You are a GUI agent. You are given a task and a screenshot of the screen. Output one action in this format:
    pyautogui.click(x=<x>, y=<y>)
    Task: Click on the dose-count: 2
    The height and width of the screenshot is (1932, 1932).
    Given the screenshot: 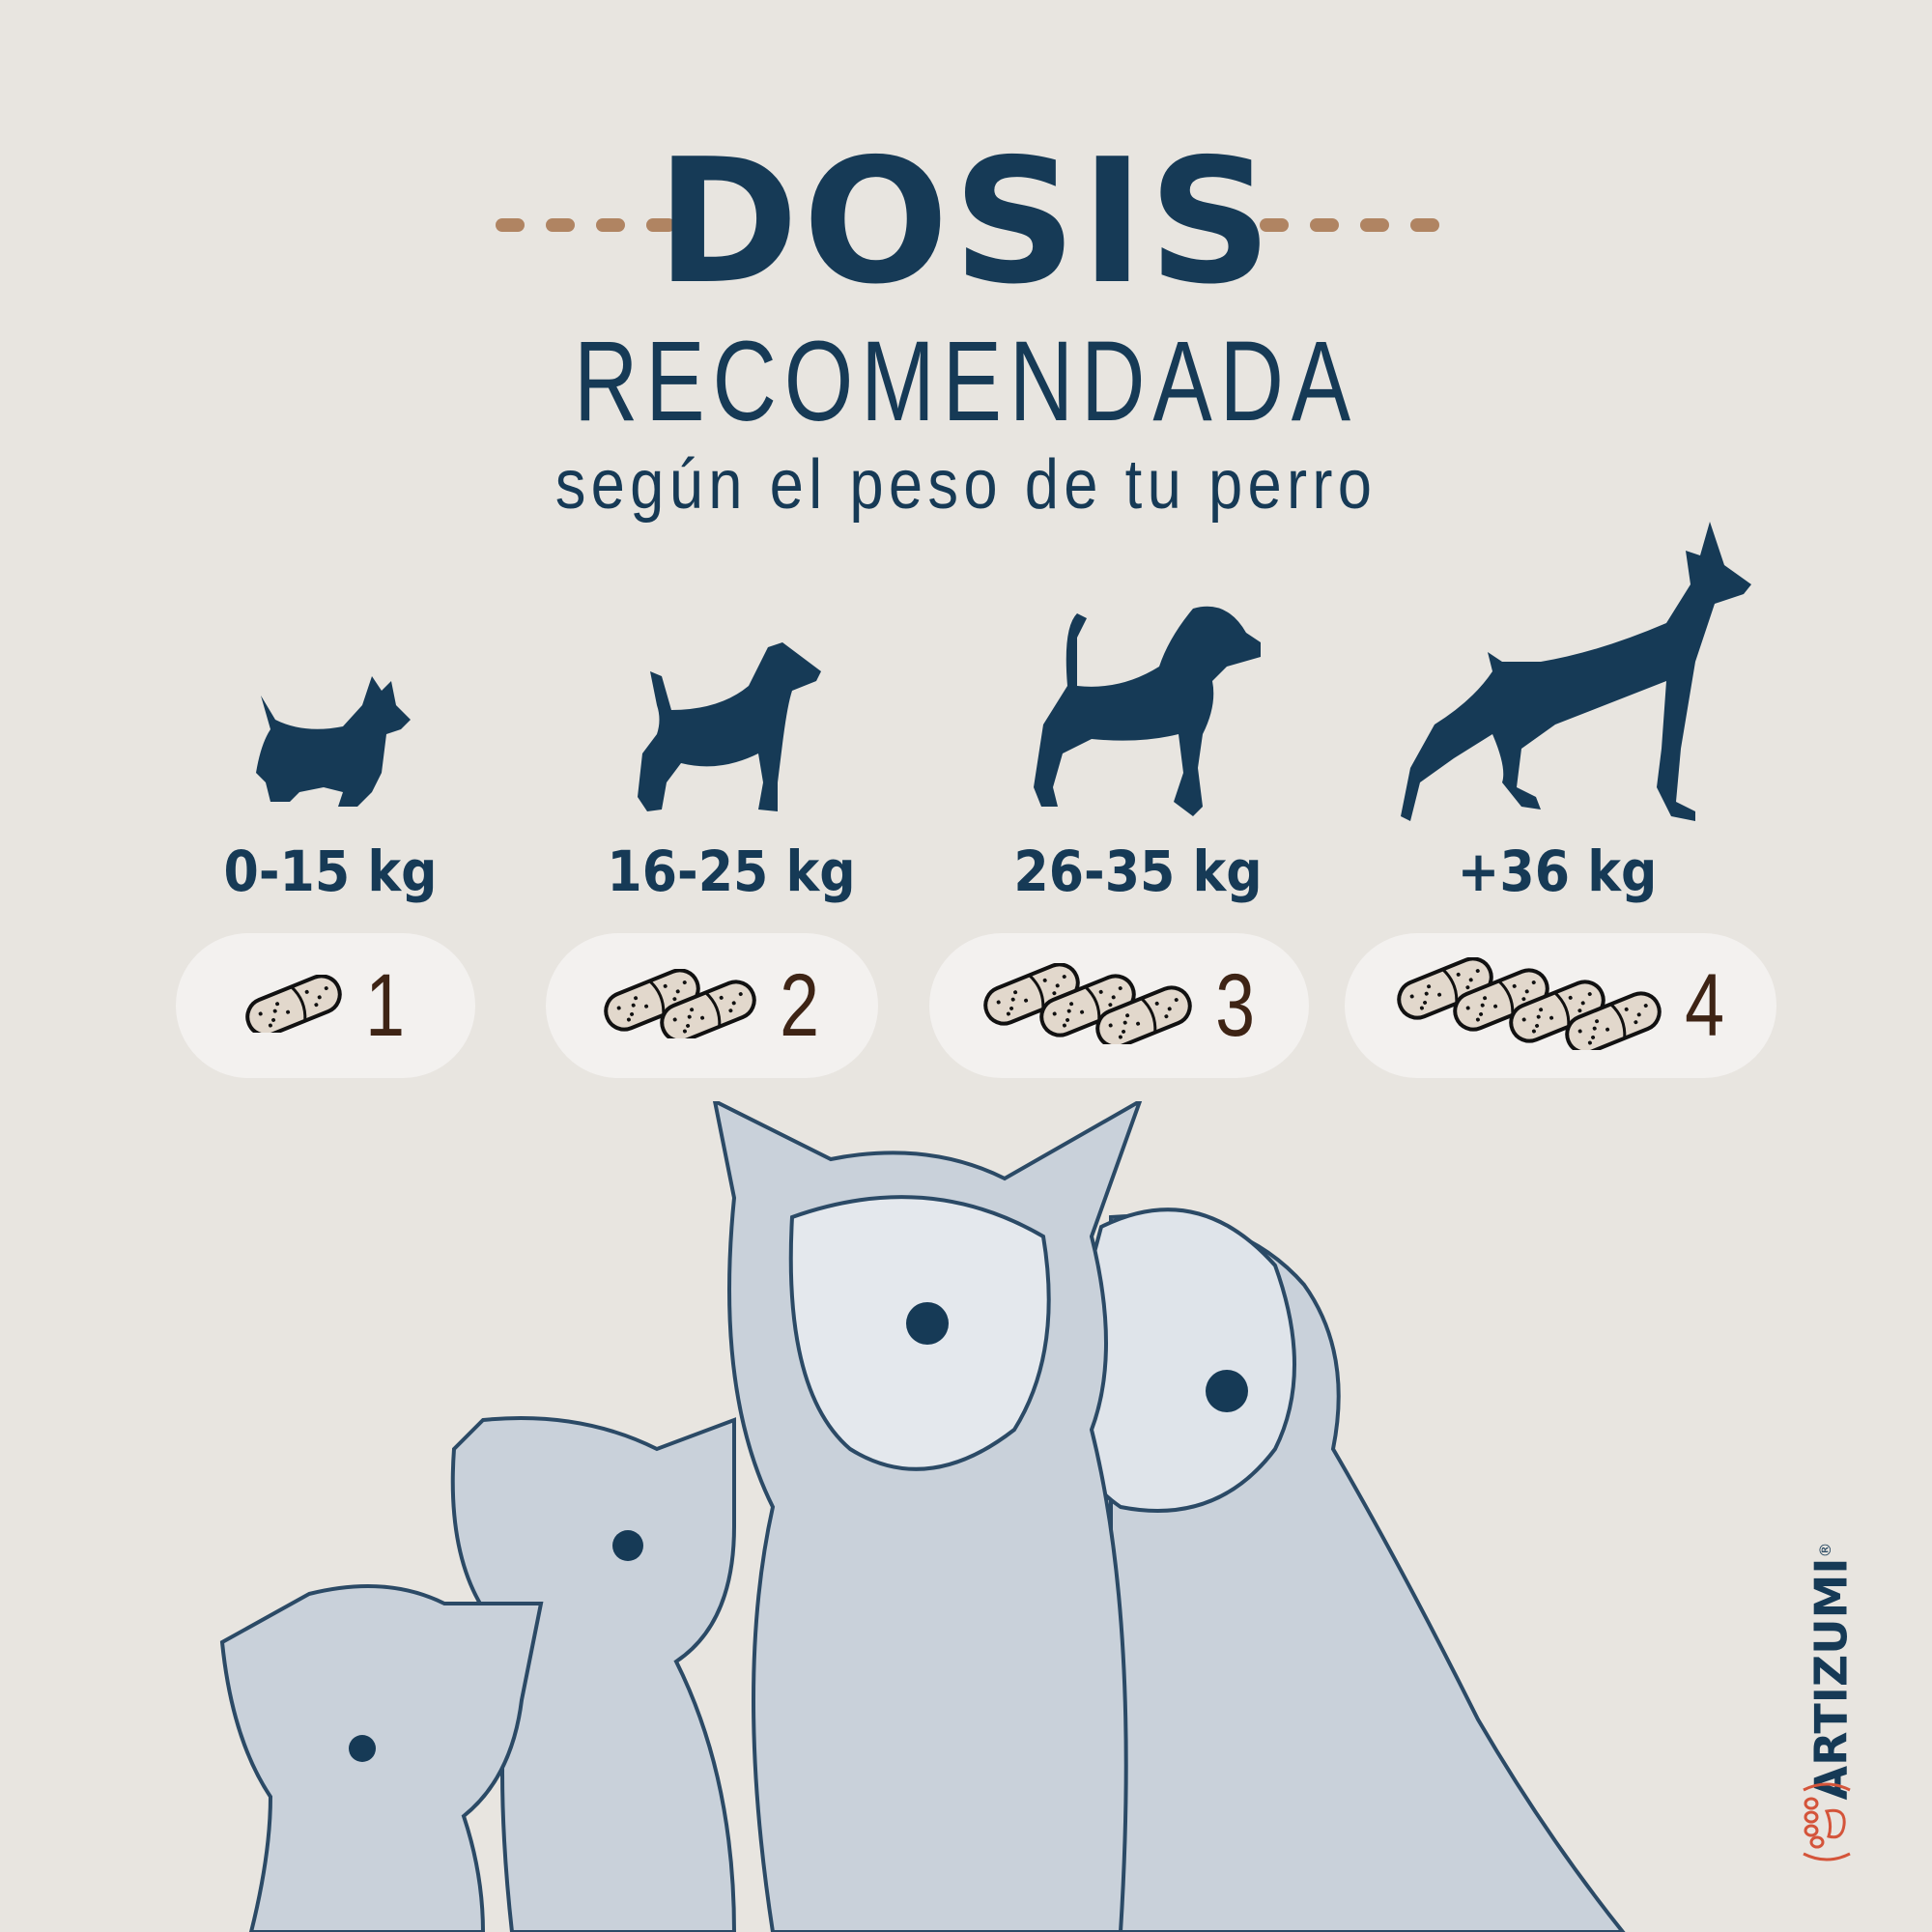 What is the action you would take?
    pyautogui.click(x=800, y=1005)
    